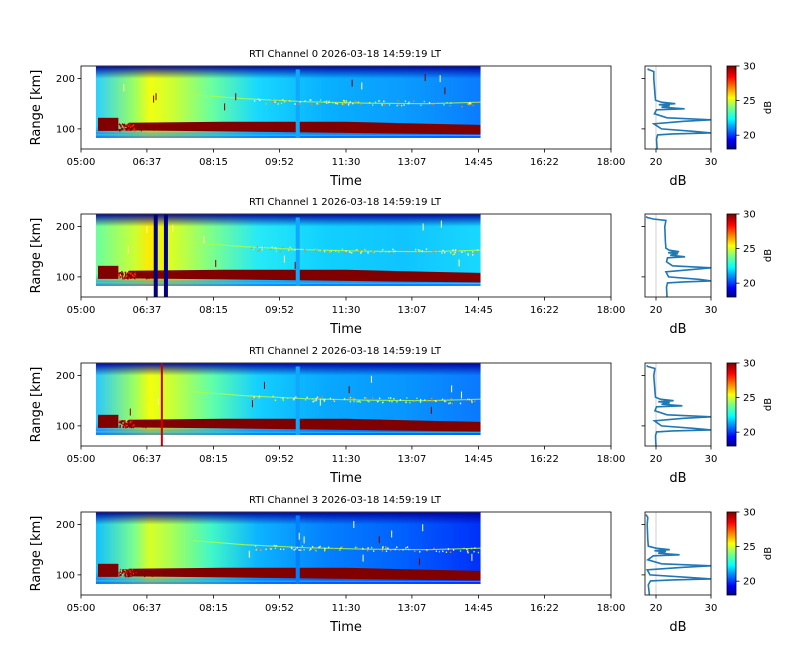 The width and height of the screenshot is (800, 660). I want to click on y-axis-label: Range [km], so click(36, 108).